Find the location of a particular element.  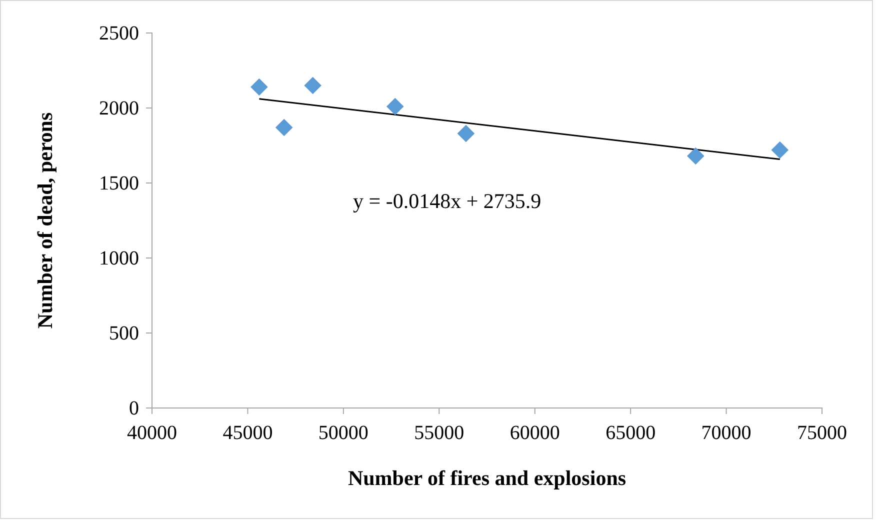

x-tick-label: 70000 is located at coordinates (726, 433).